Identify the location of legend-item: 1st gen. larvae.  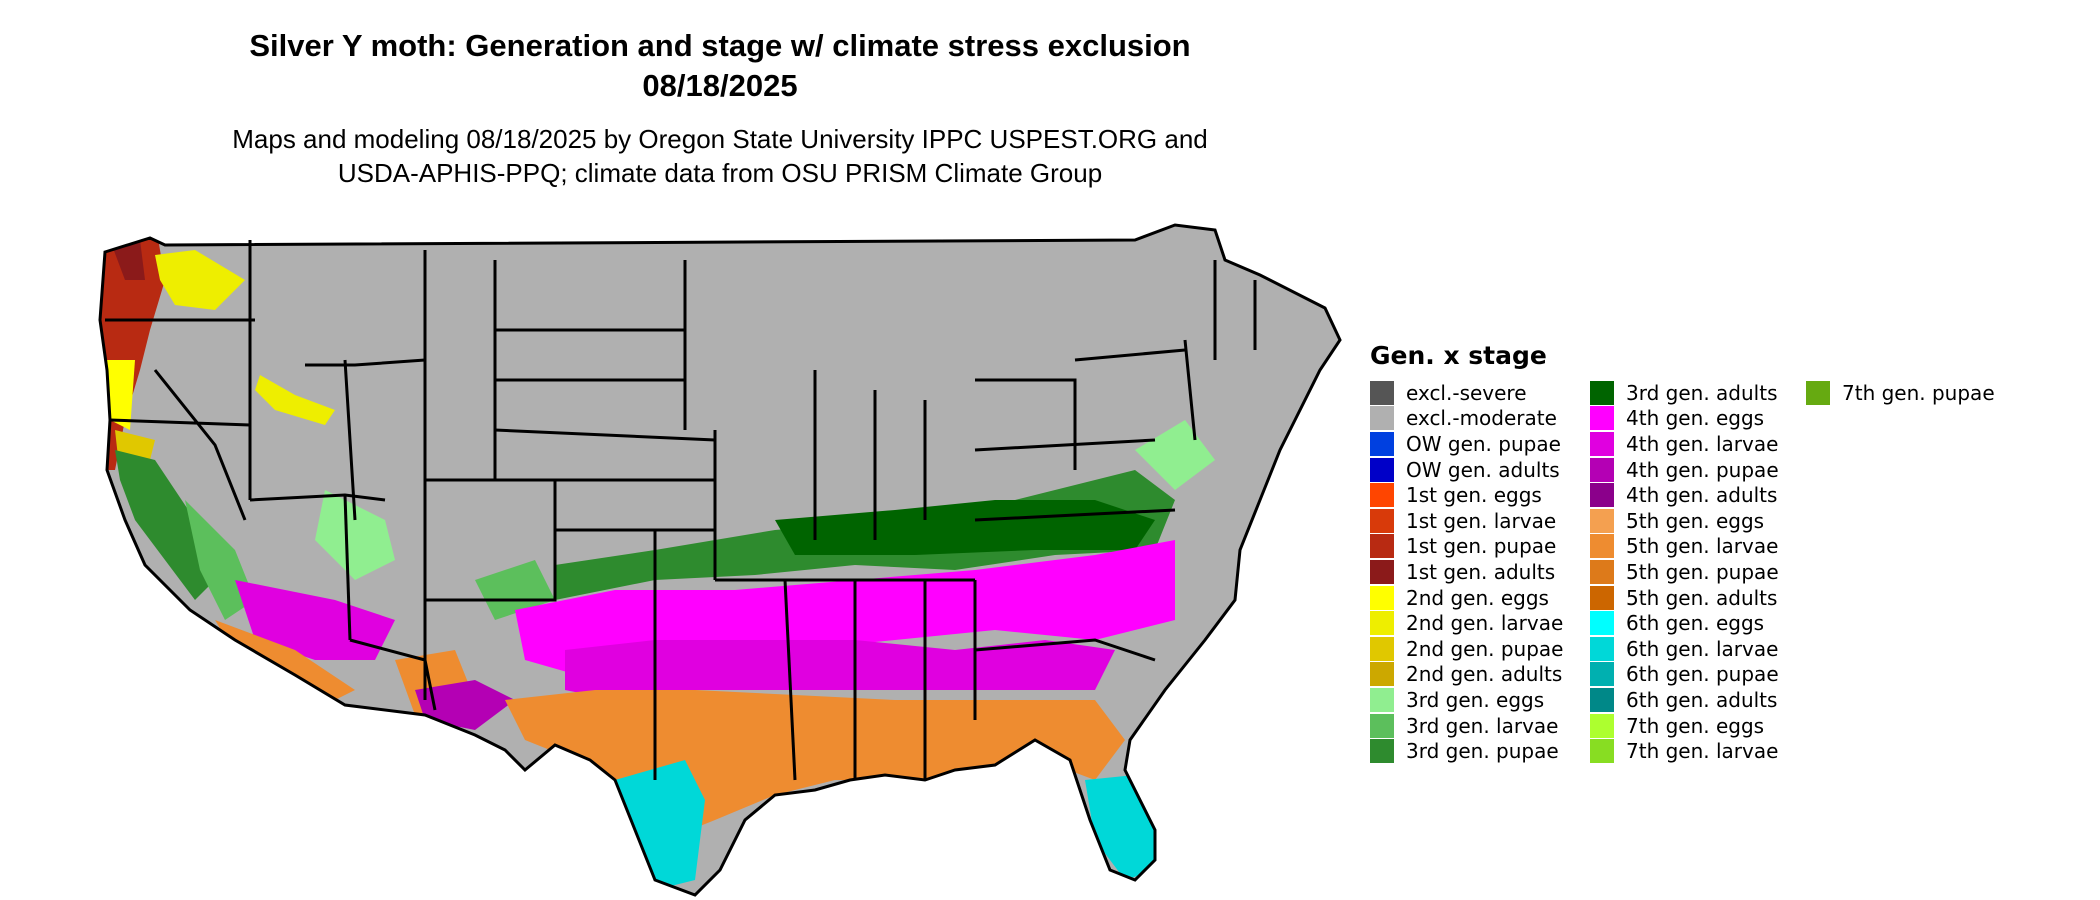
(1466, 521).